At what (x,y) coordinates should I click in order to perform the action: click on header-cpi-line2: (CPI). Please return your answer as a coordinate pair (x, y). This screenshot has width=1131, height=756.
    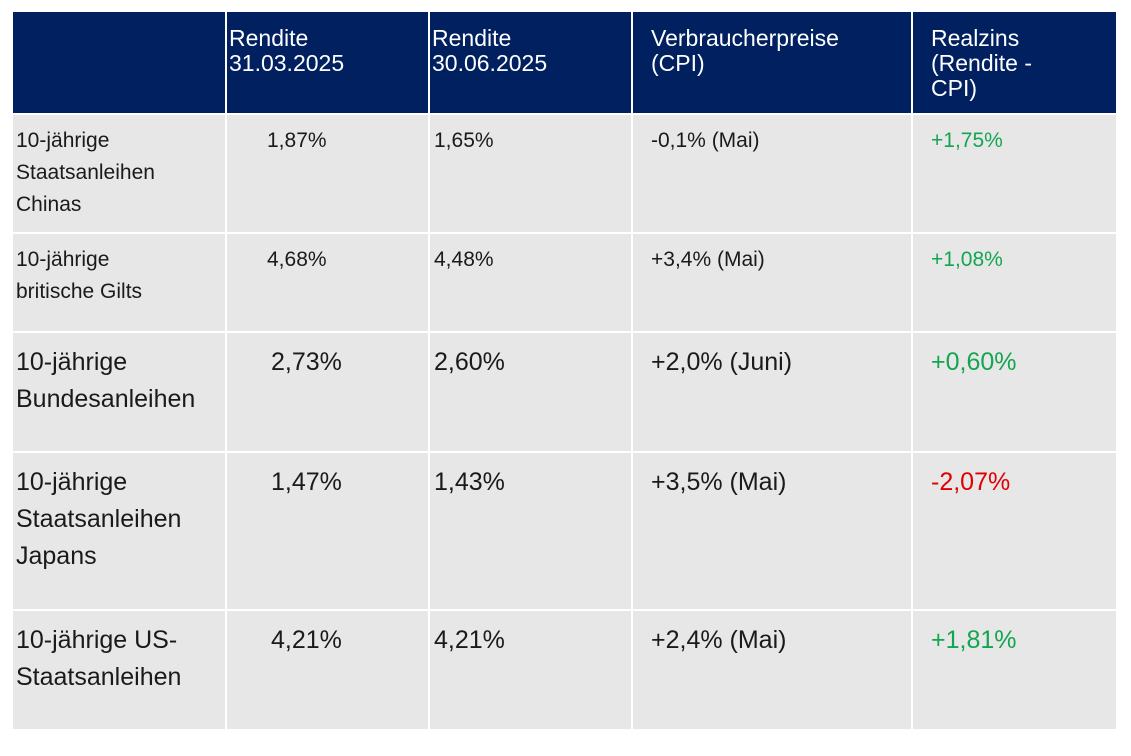
    Looking at the image, I should click on (678, 63).